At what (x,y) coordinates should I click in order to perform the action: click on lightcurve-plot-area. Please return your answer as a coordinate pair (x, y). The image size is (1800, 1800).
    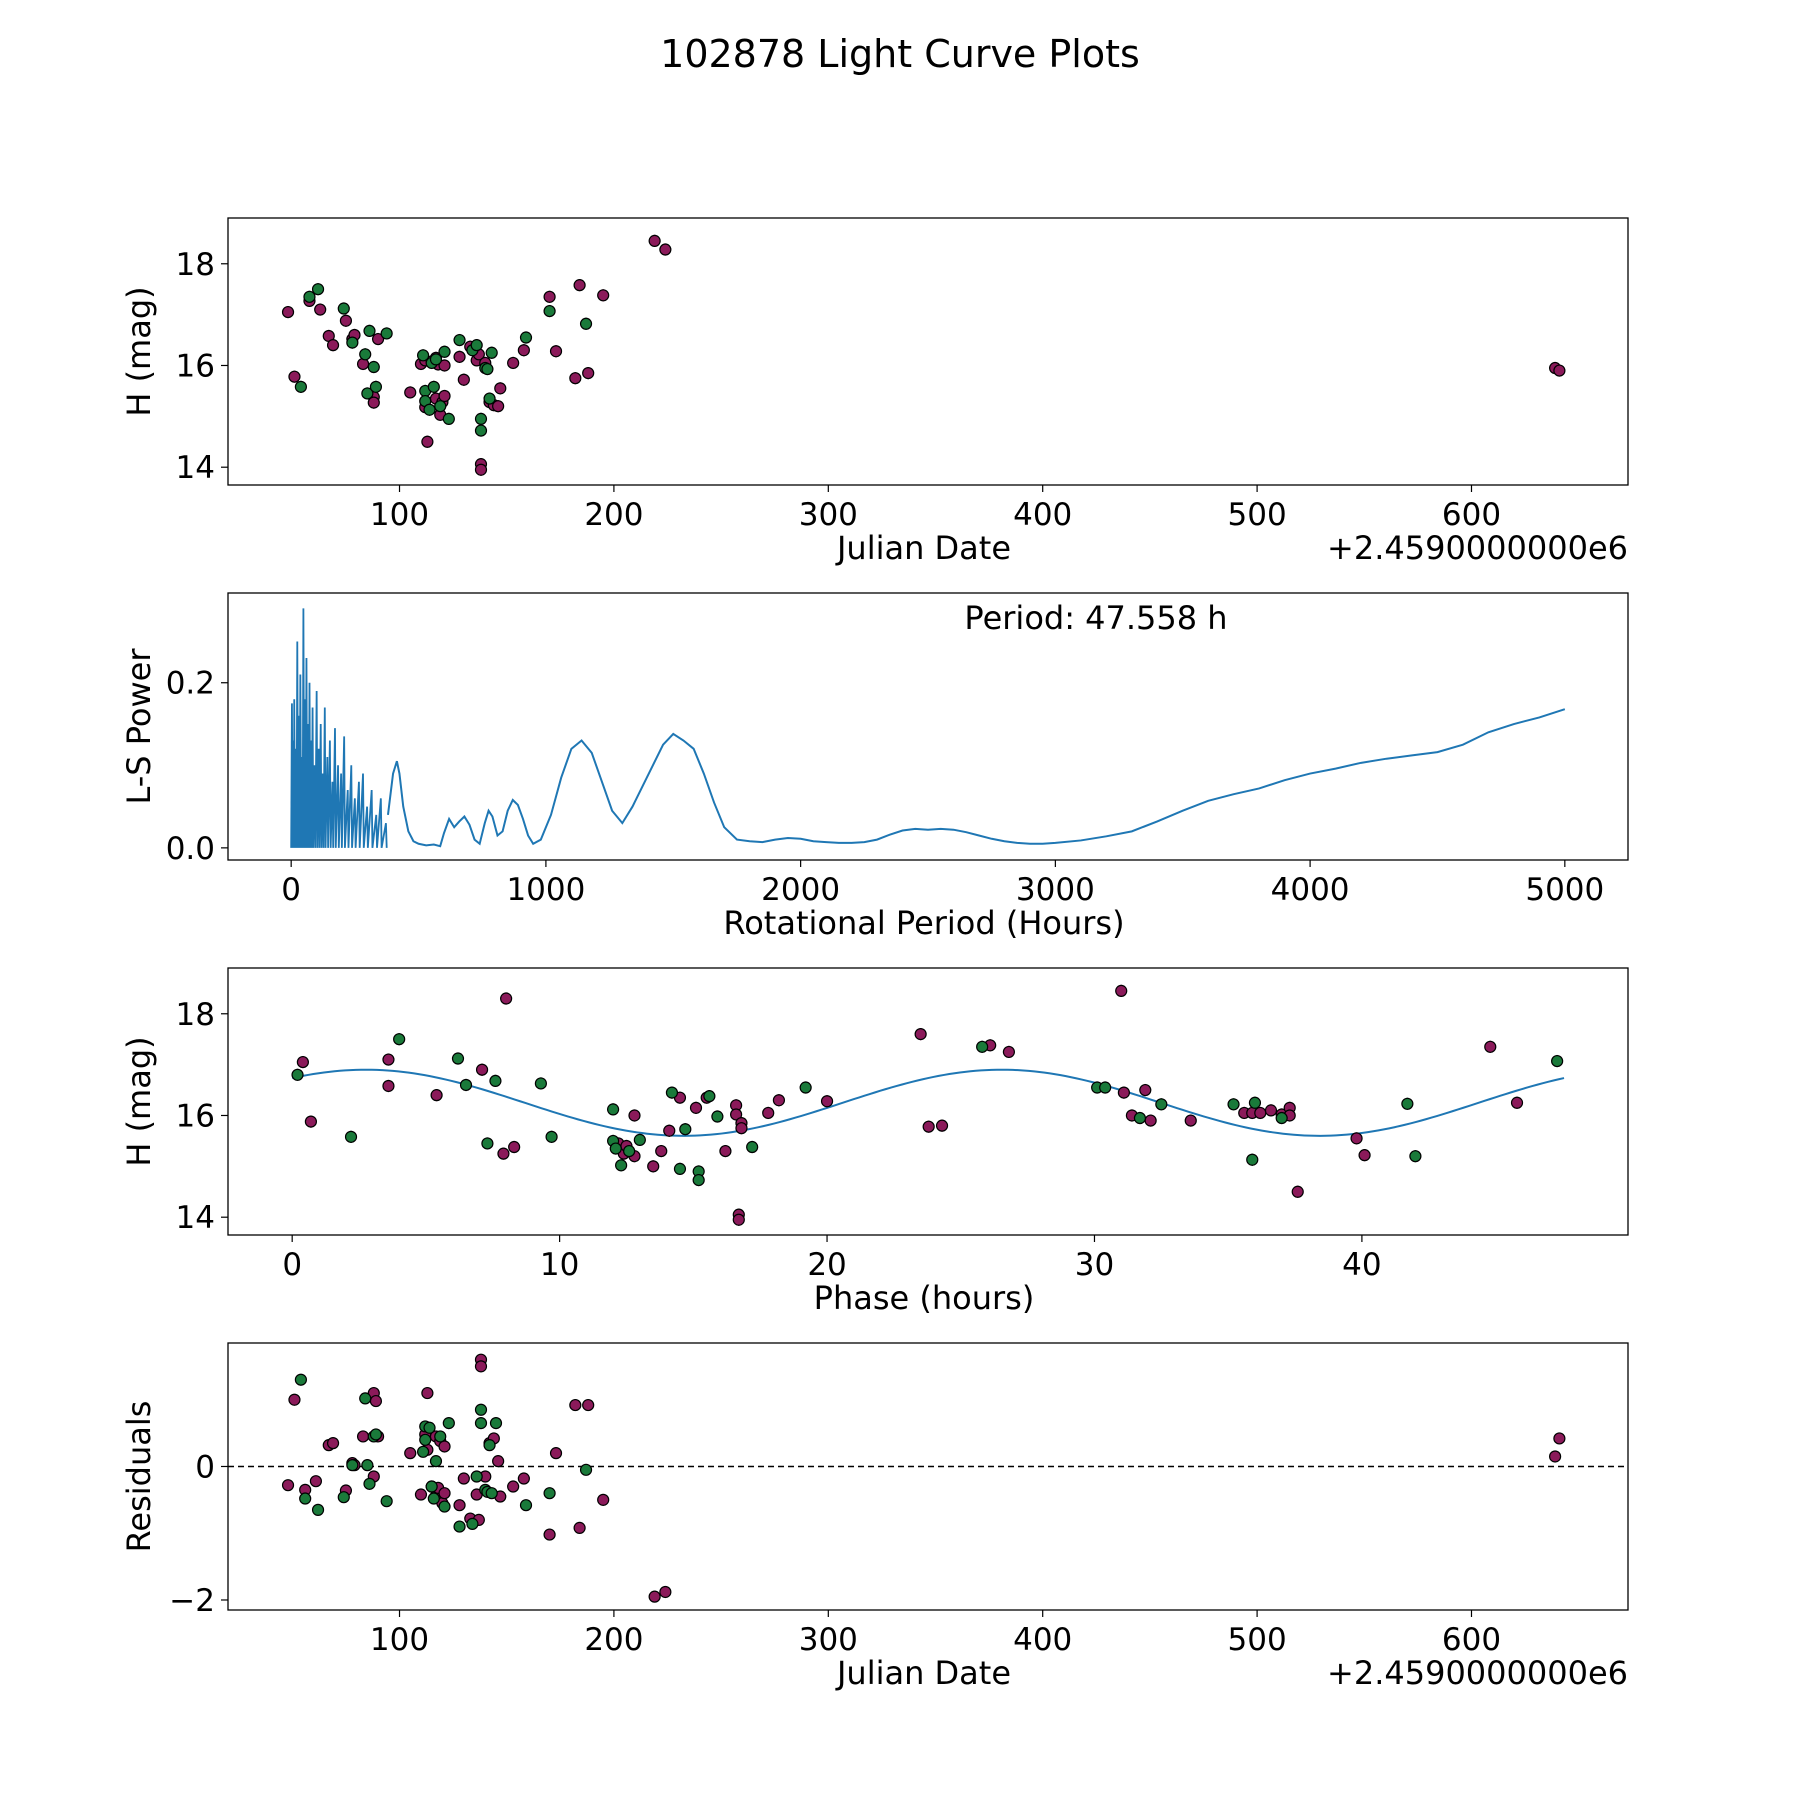
    Looking at the image, I should click on (923, 355).